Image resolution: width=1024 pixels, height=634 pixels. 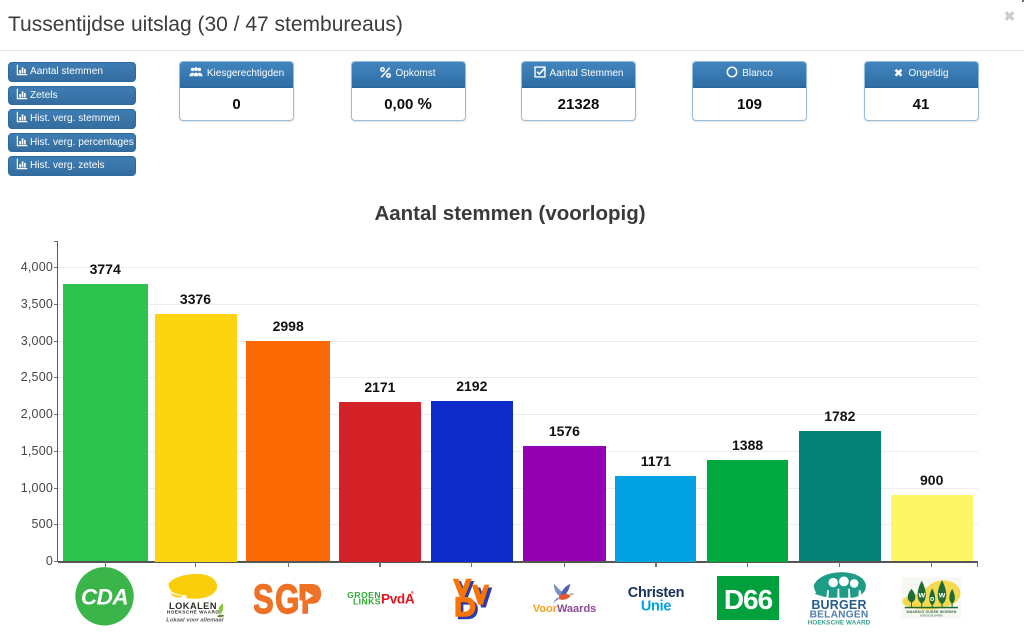 I want to click on svg-text: D66, so click(x=748, y=599).